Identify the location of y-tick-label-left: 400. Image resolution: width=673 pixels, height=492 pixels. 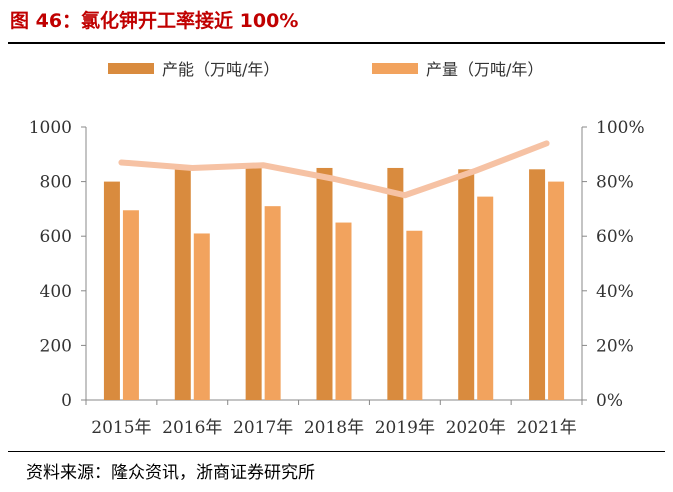
(56, 292).